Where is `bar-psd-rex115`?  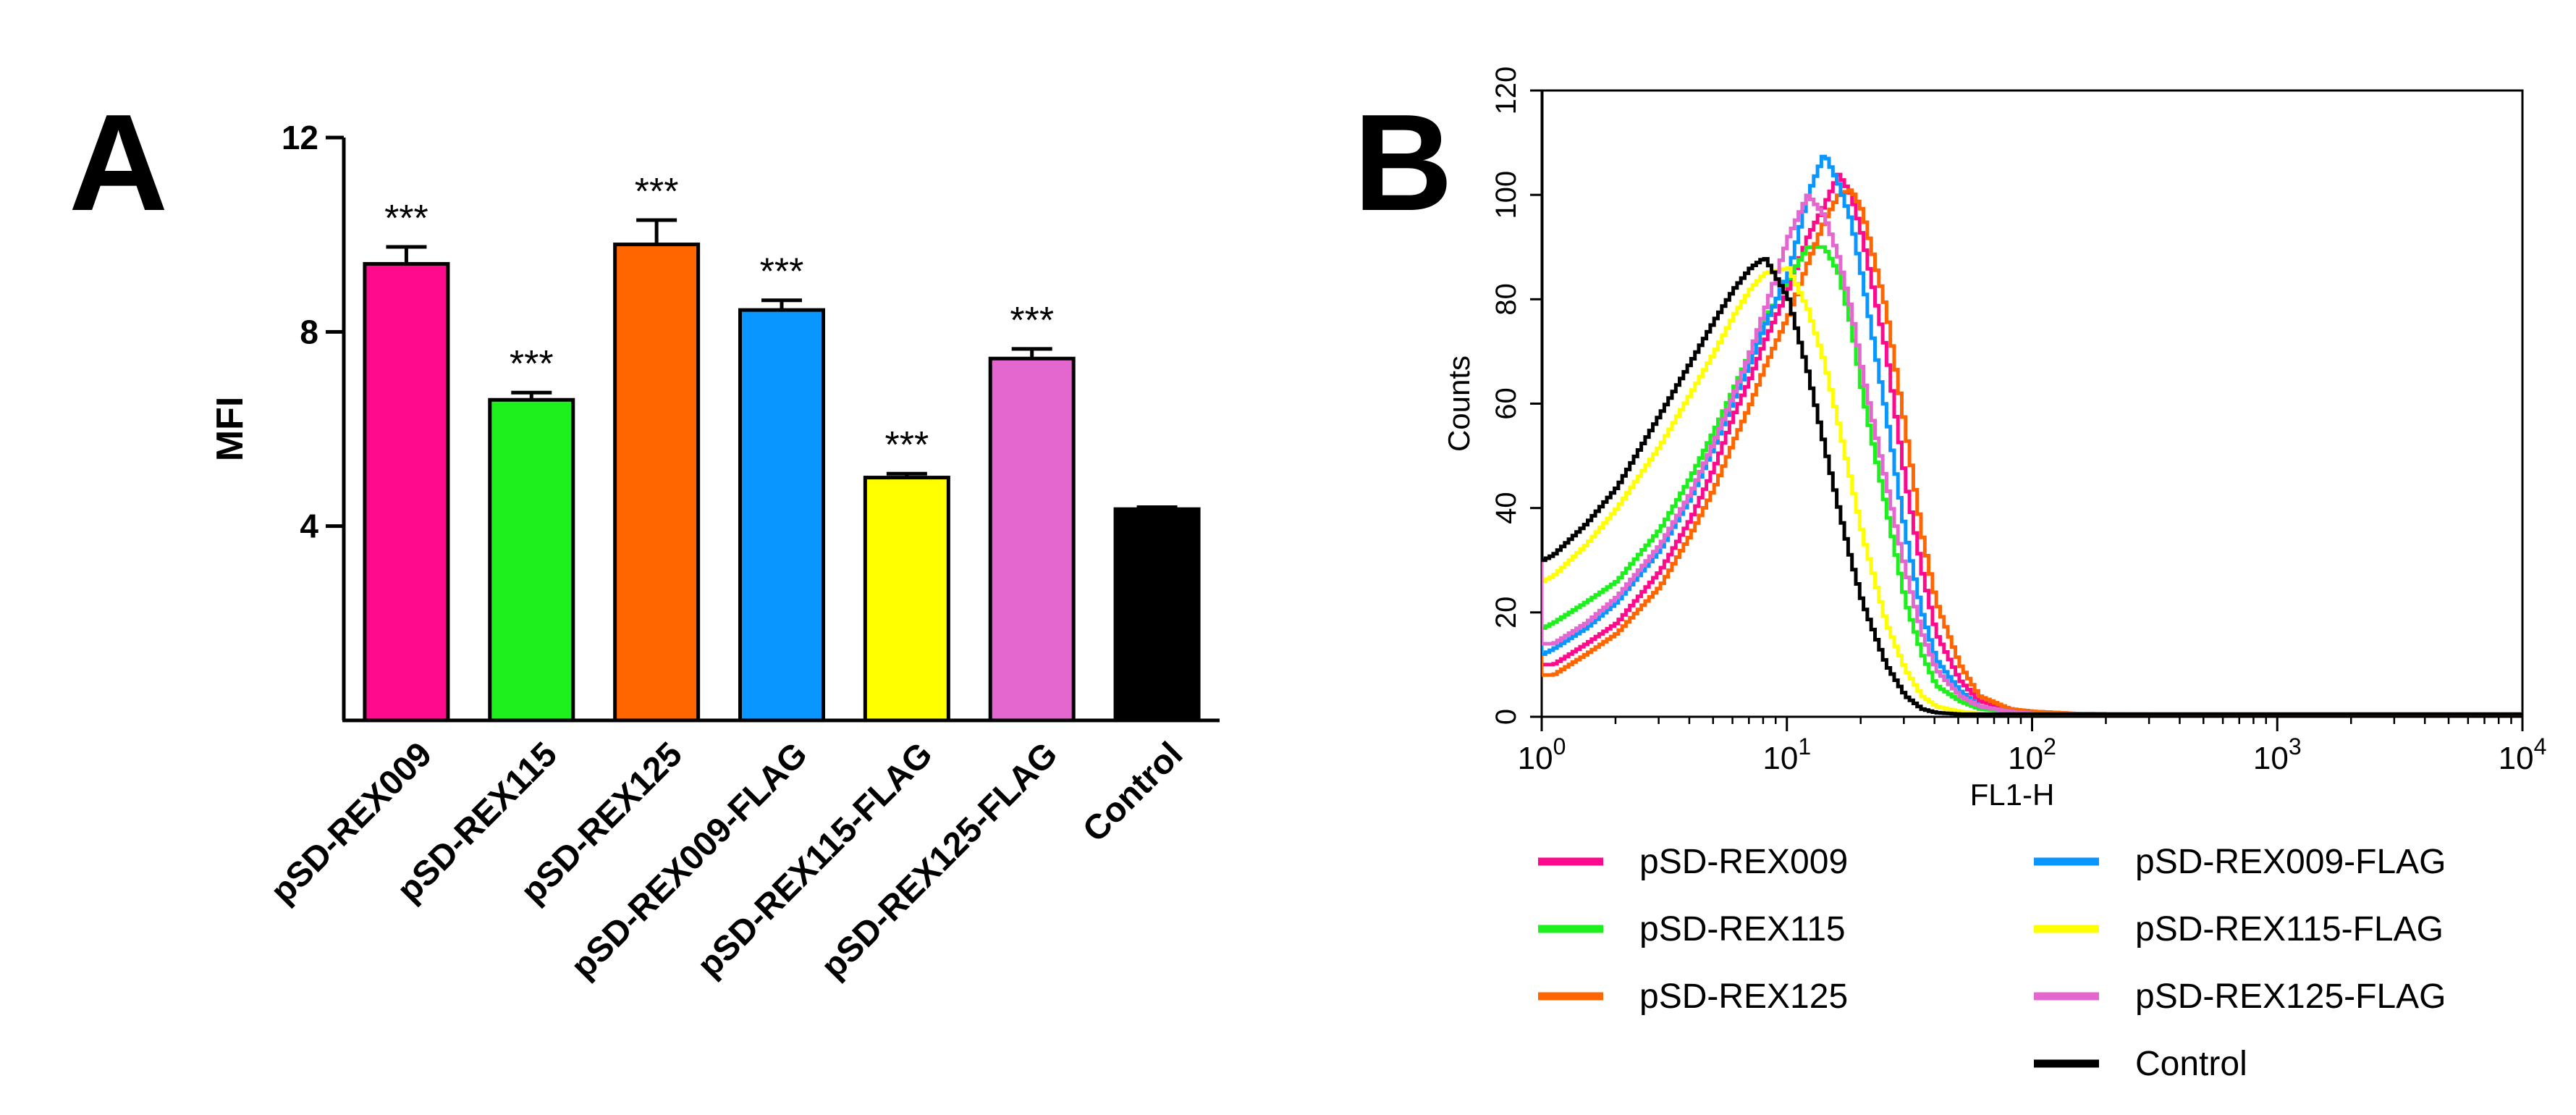
bar-psd-rex115 is located at coordinates (531, 560).